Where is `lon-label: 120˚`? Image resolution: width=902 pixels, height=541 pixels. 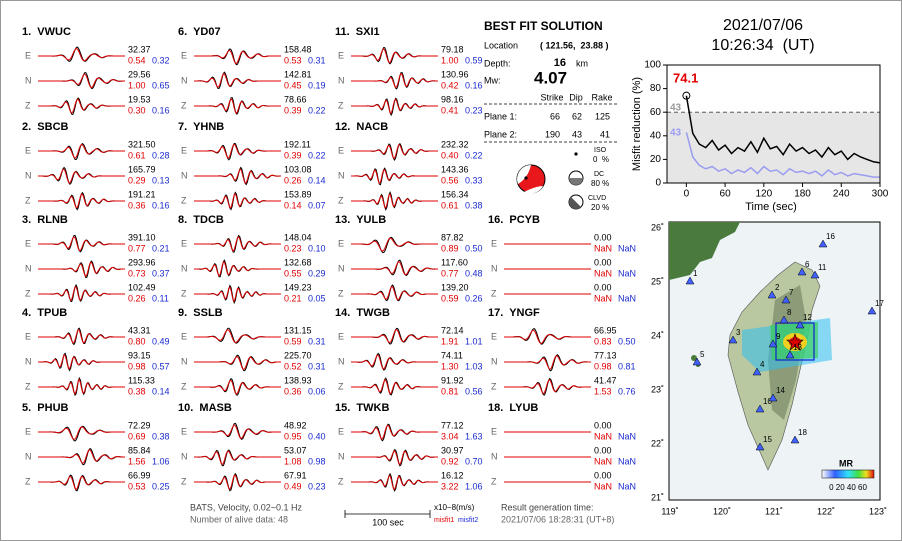 lon-label: 120˚ is located at coordinates (722, 511).